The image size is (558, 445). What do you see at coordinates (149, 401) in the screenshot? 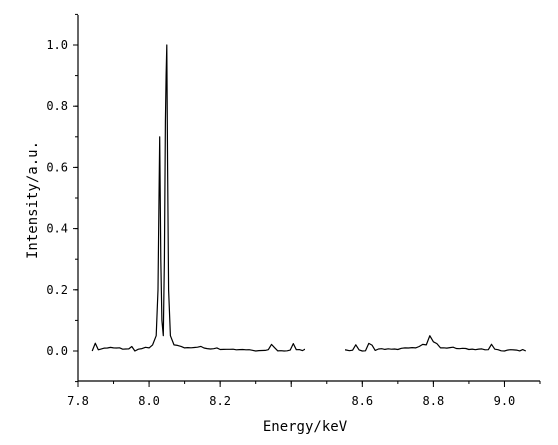
I see `x-tick-label: 8.0` at bounding box center [149, 401].